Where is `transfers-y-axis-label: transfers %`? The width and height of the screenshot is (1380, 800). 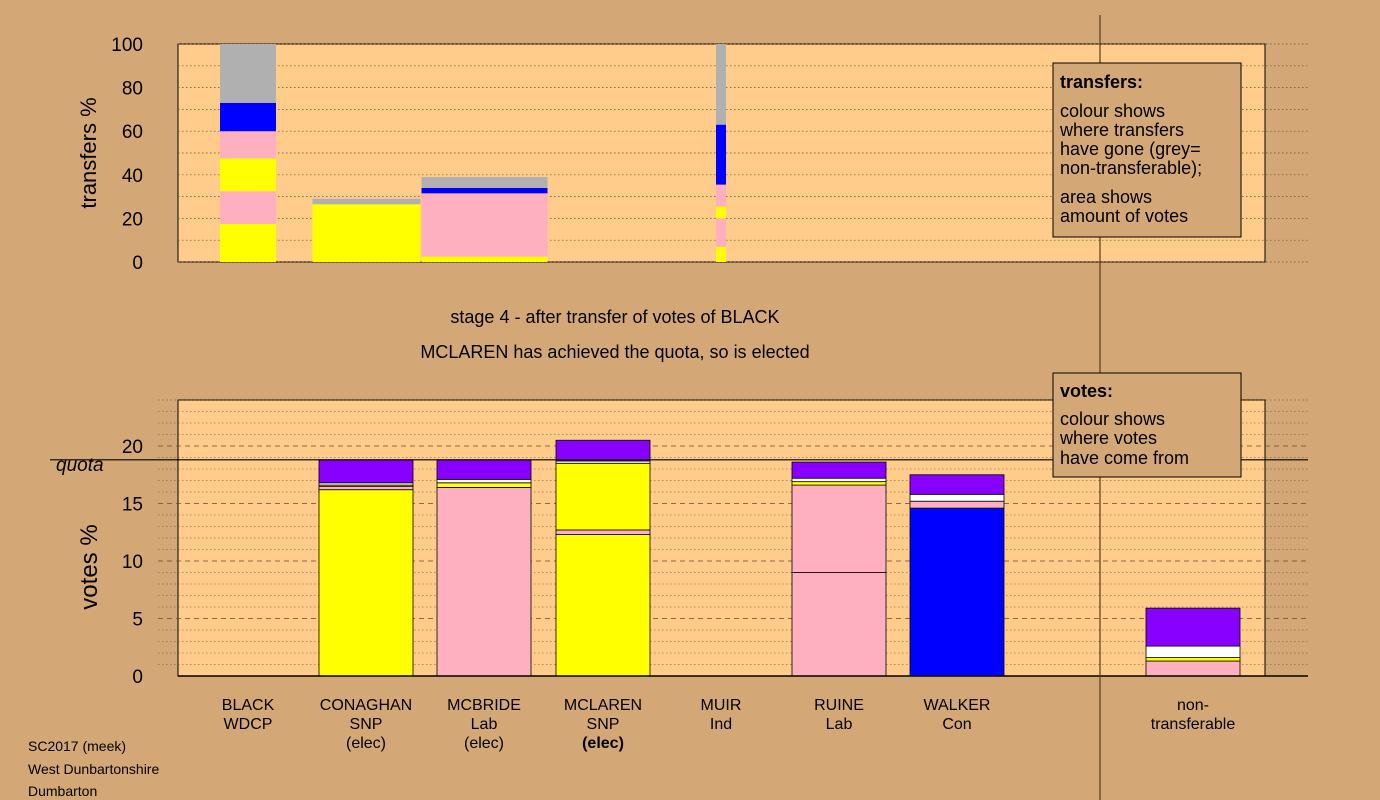 transfers-y-axis-label: transfers % is located at coordinates (88, 152).